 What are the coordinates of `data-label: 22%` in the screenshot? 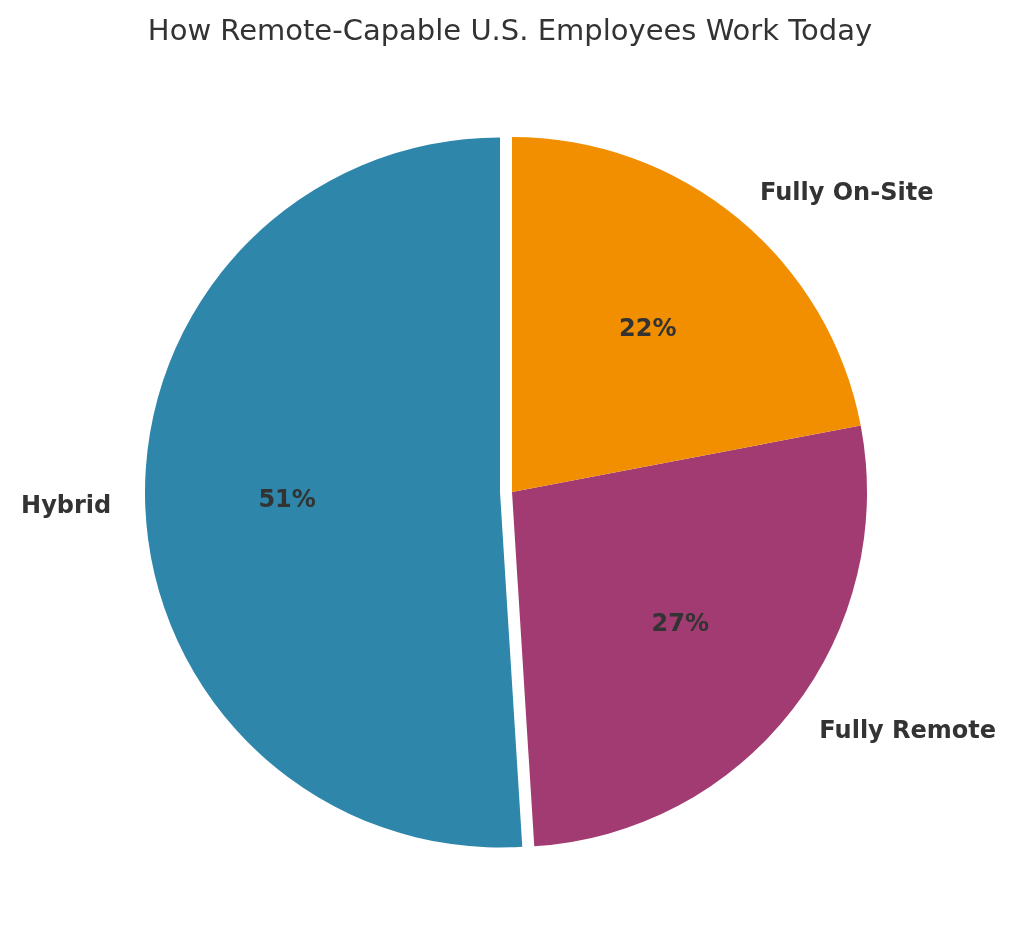 It's located at (648, 327).